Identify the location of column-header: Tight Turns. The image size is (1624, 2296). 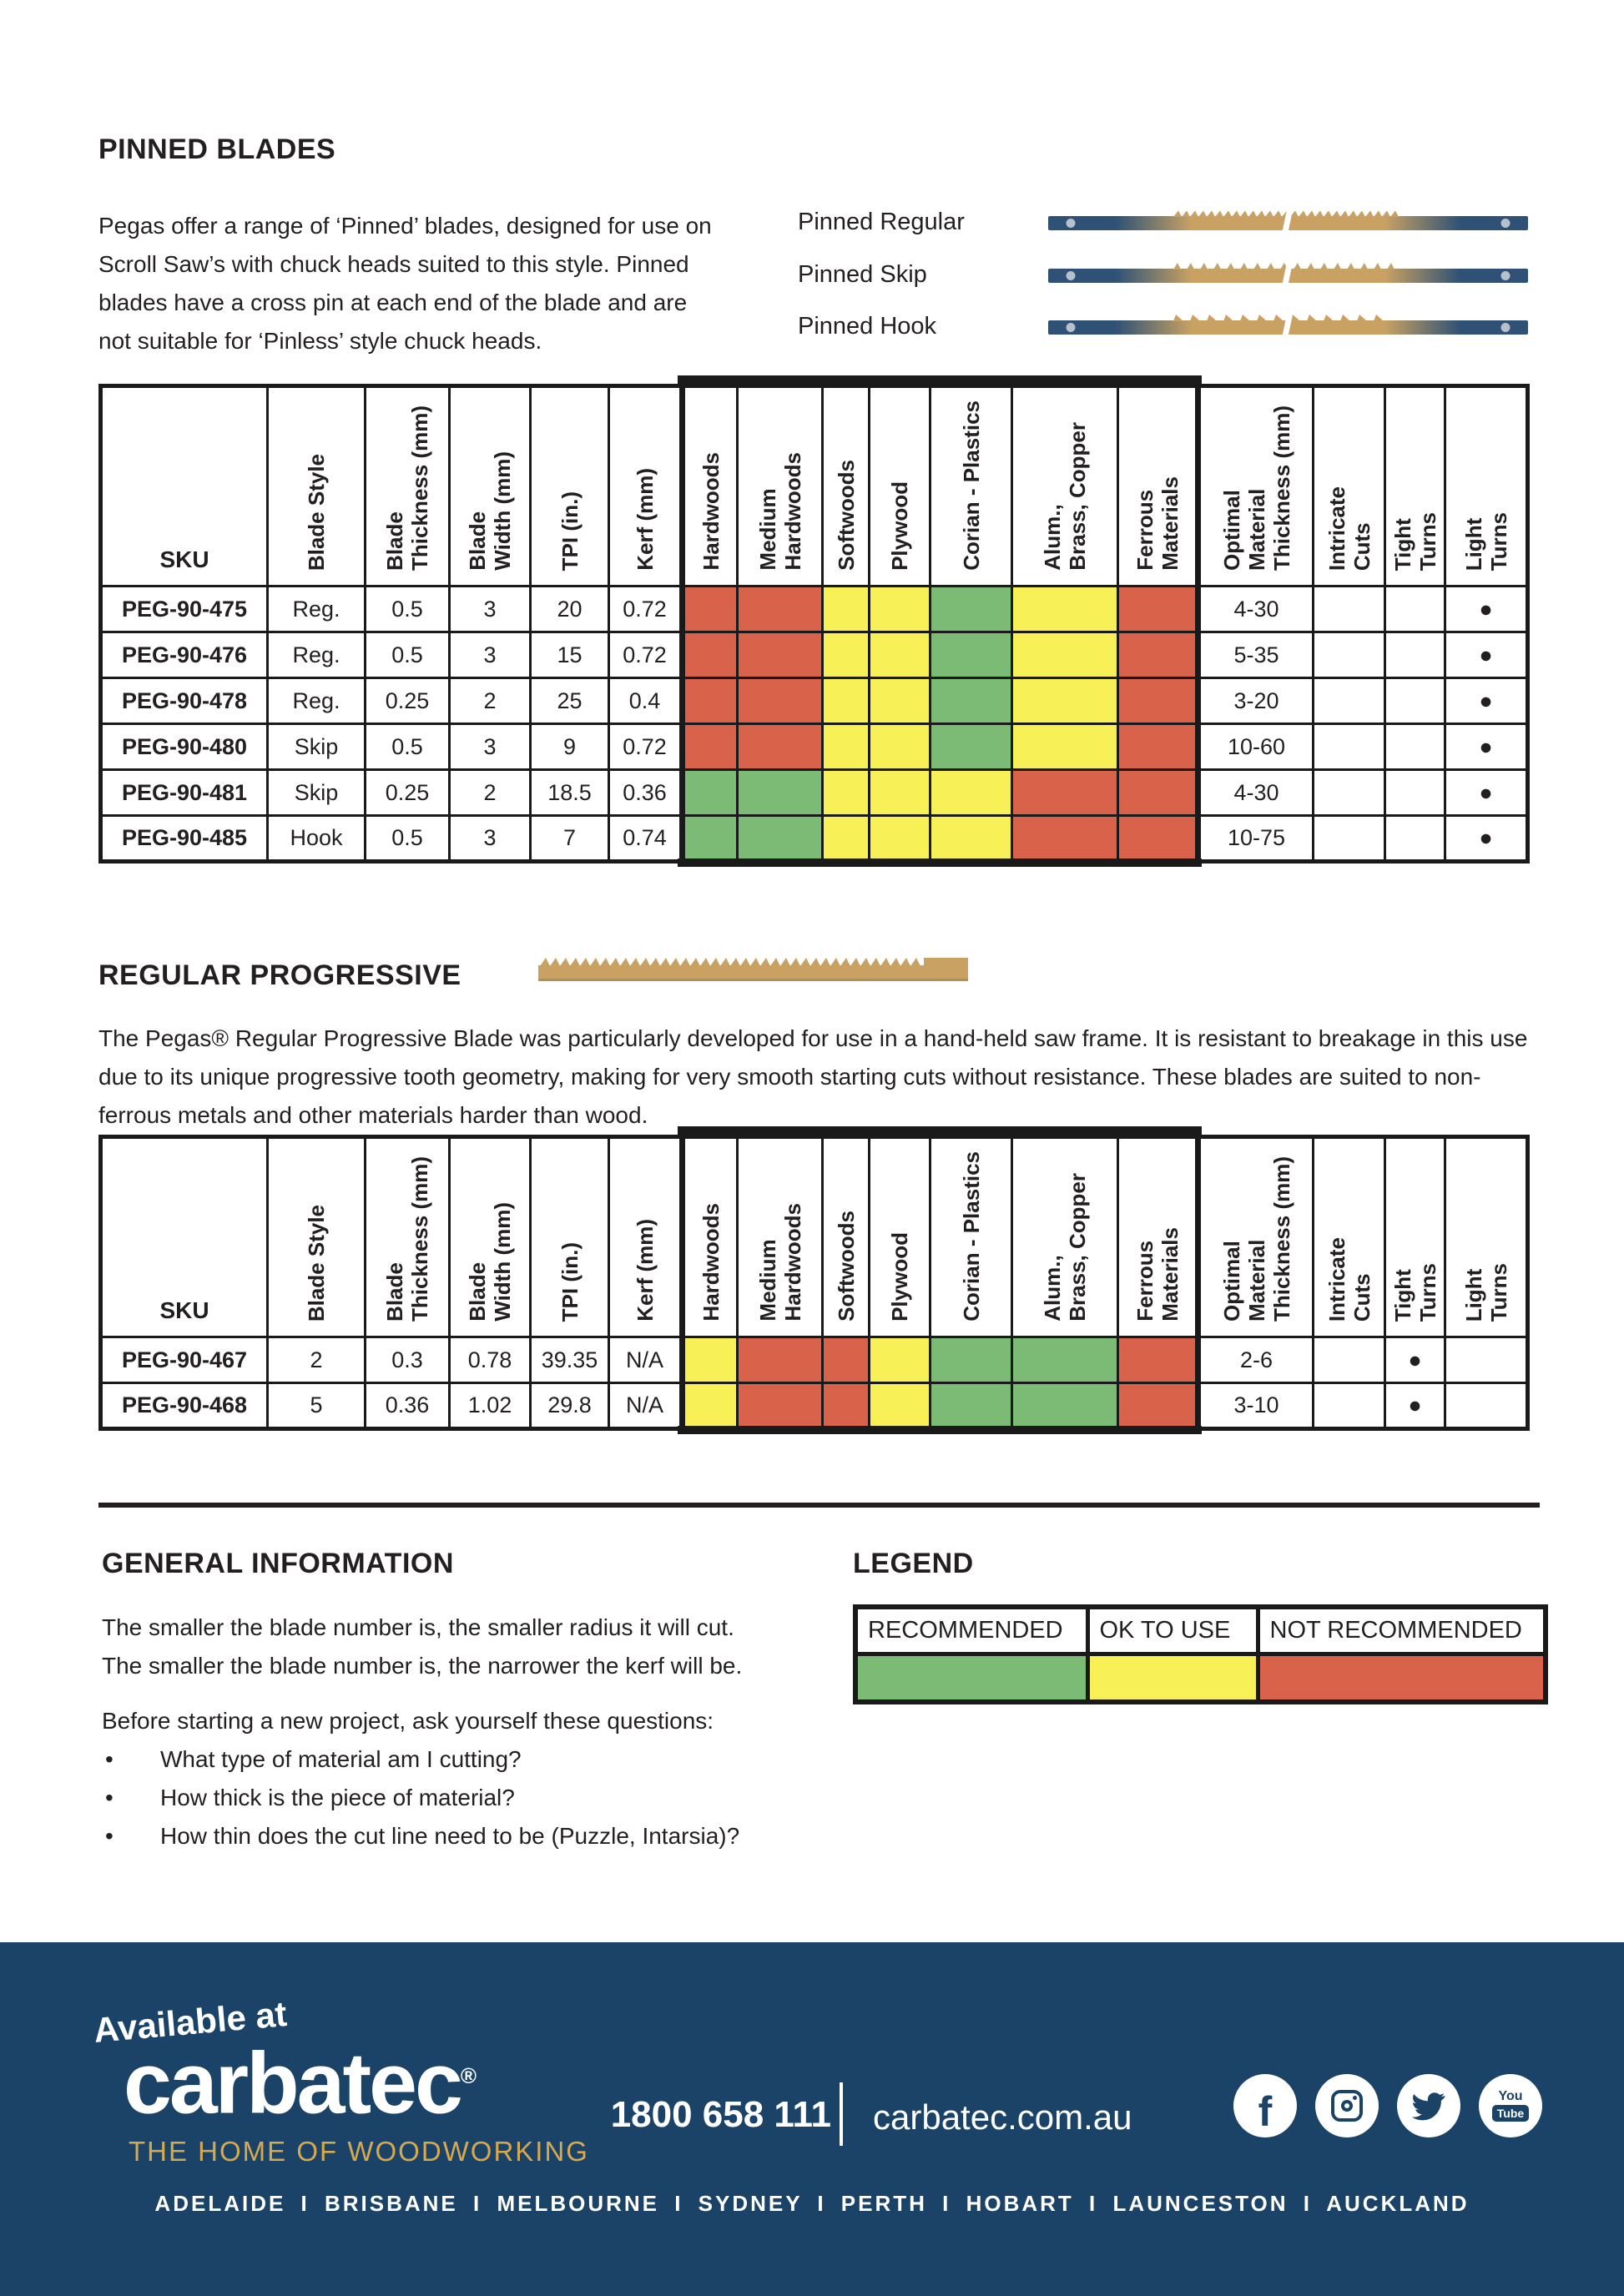
(1415, 486).